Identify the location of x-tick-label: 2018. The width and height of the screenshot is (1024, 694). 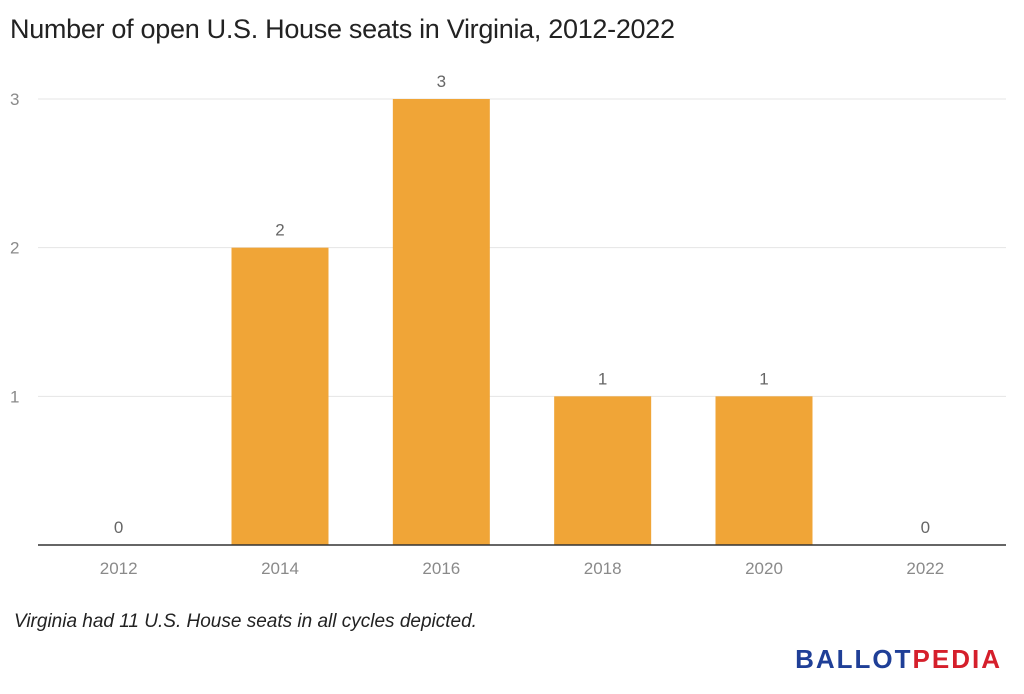
(603, 568).